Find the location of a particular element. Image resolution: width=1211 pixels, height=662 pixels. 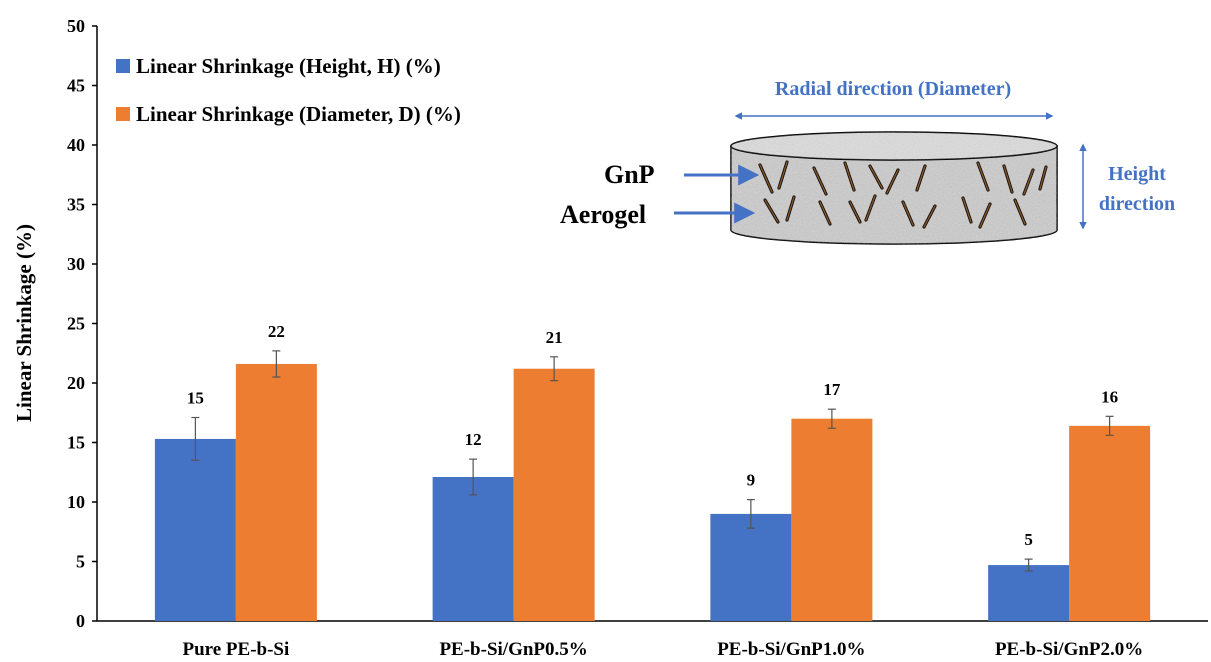

aerogel-label: Aerogel is located at coordinates (603, 214).